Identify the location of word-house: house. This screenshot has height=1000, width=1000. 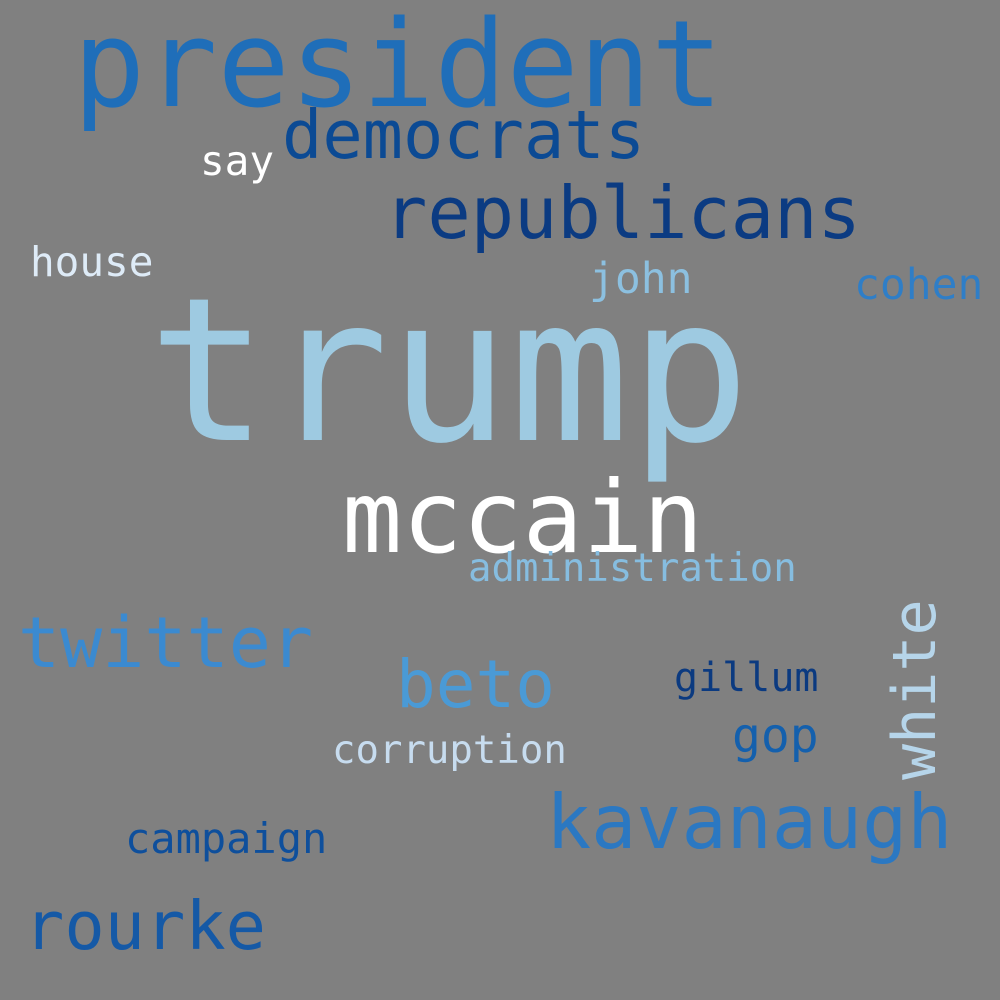
(92, 262).